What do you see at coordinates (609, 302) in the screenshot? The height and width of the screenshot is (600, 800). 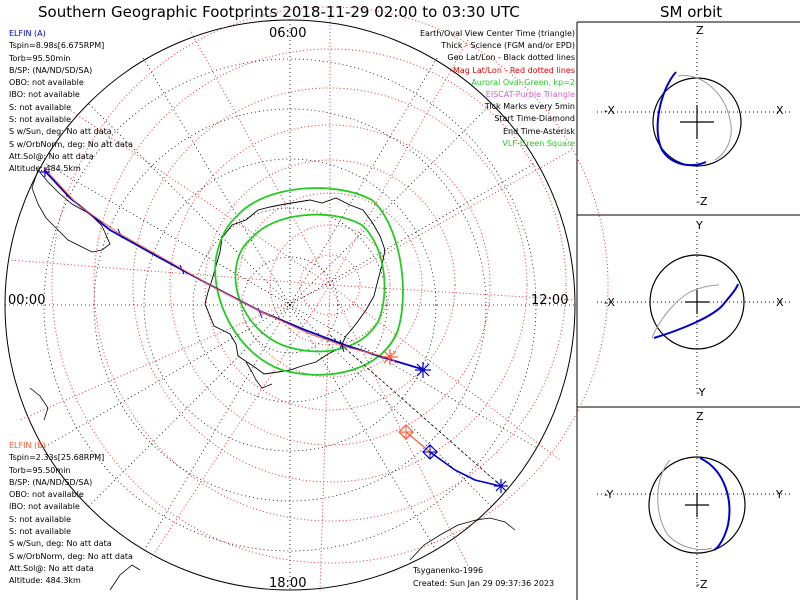 I see `panel2-left-label: -X` at bounding box center [609, 302].